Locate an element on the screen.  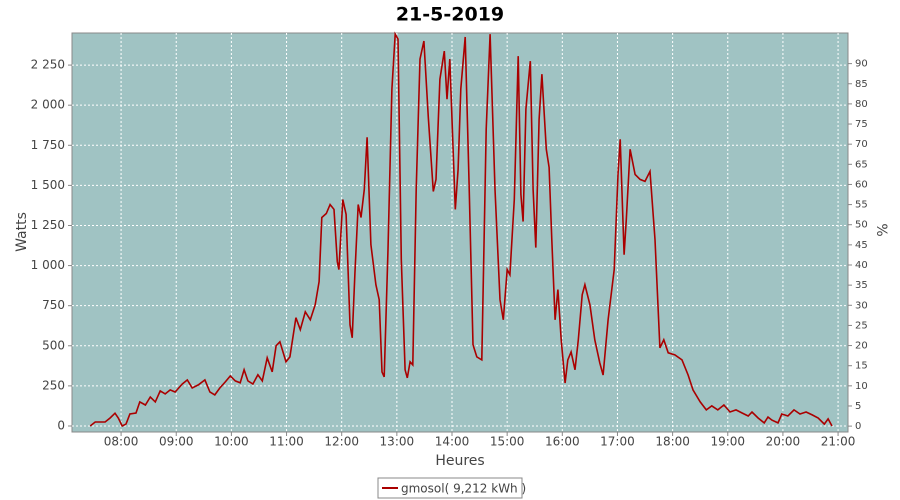
x-tick-label: 14:00 is located at coordinates (452, 442).